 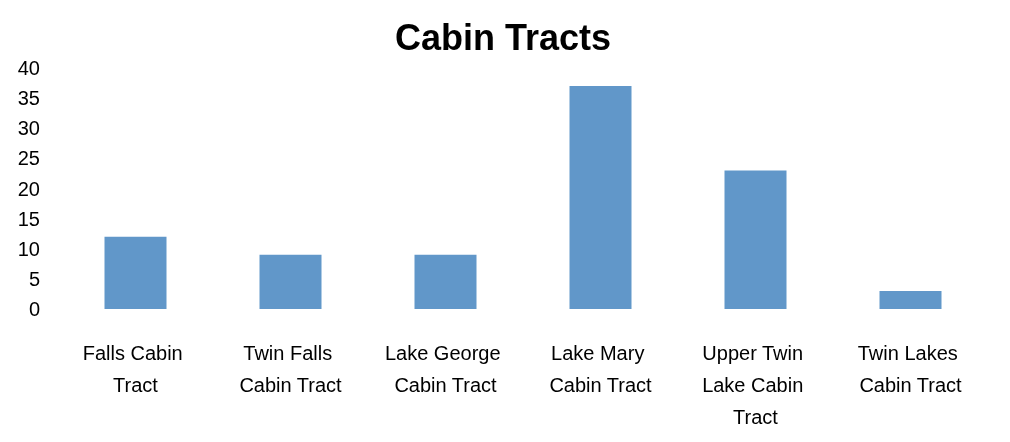 I want to click on x-tick-label: Lake Mary Cabin Tract, so click(x=601, y=369).